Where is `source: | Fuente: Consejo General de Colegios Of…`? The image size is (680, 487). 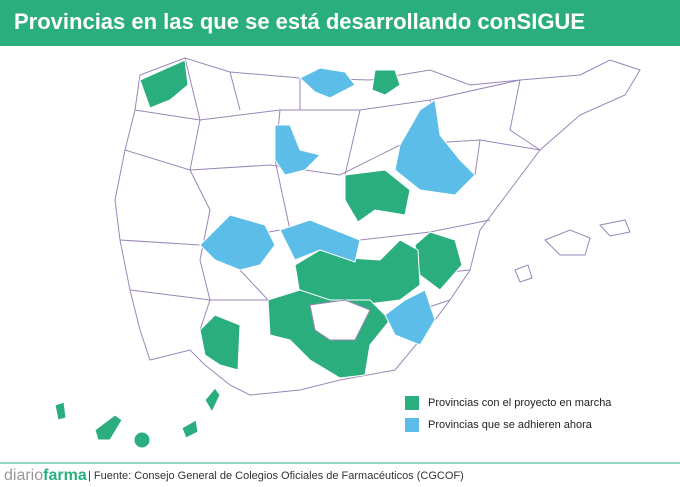
source: | Fuente: Consejo General de Colegios Of… is located at coordinates (276, 476).